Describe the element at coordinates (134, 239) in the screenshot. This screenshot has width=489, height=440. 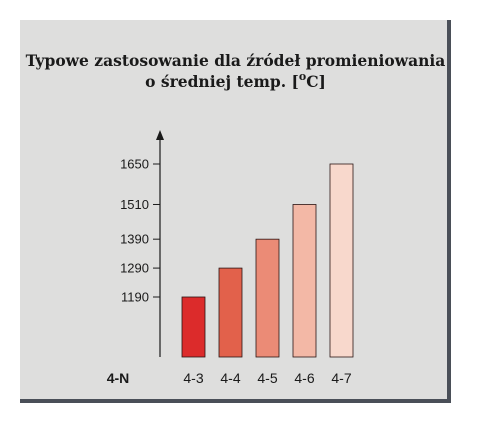
I see `y-tick-label: 1390` at that location.